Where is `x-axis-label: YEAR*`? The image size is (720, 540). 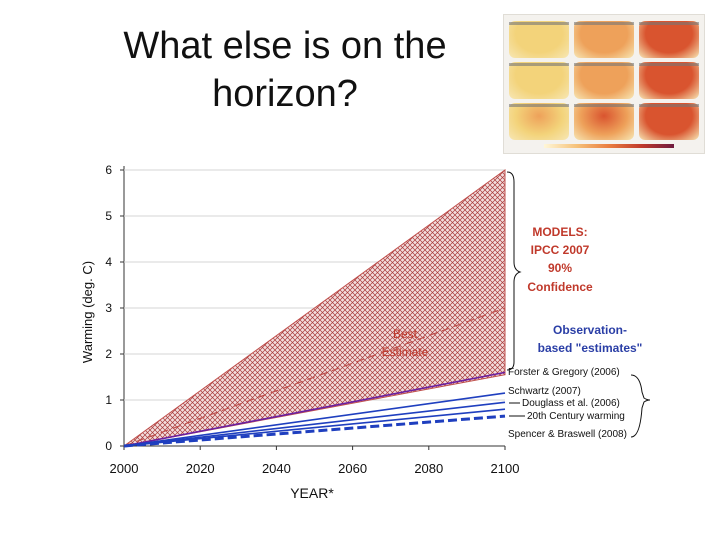 x-axis-label: YEAR* is located at coordinates (312, 493).